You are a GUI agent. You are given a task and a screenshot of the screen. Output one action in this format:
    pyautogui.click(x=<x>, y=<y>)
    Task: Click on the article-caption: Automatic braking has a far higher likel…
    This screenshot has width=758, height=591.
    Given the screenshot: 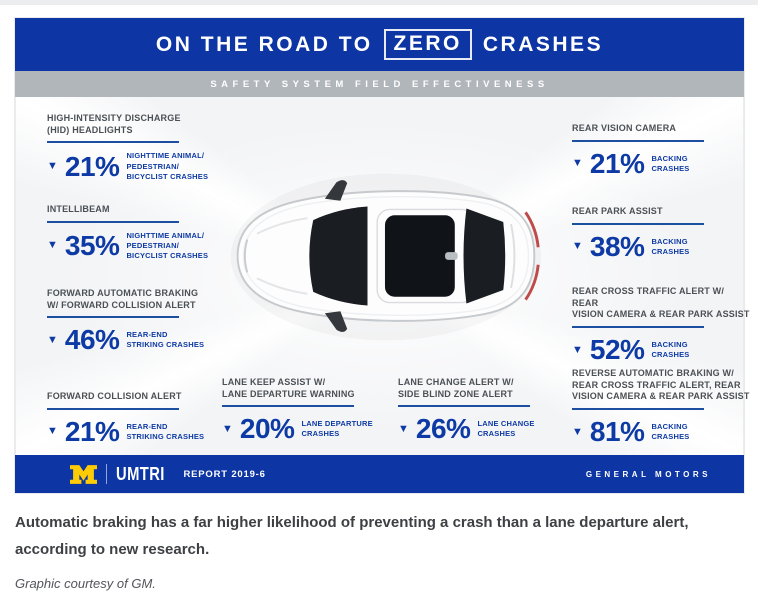 What is the action you would take?
    pyautogui.click(x=386, y=550)
    